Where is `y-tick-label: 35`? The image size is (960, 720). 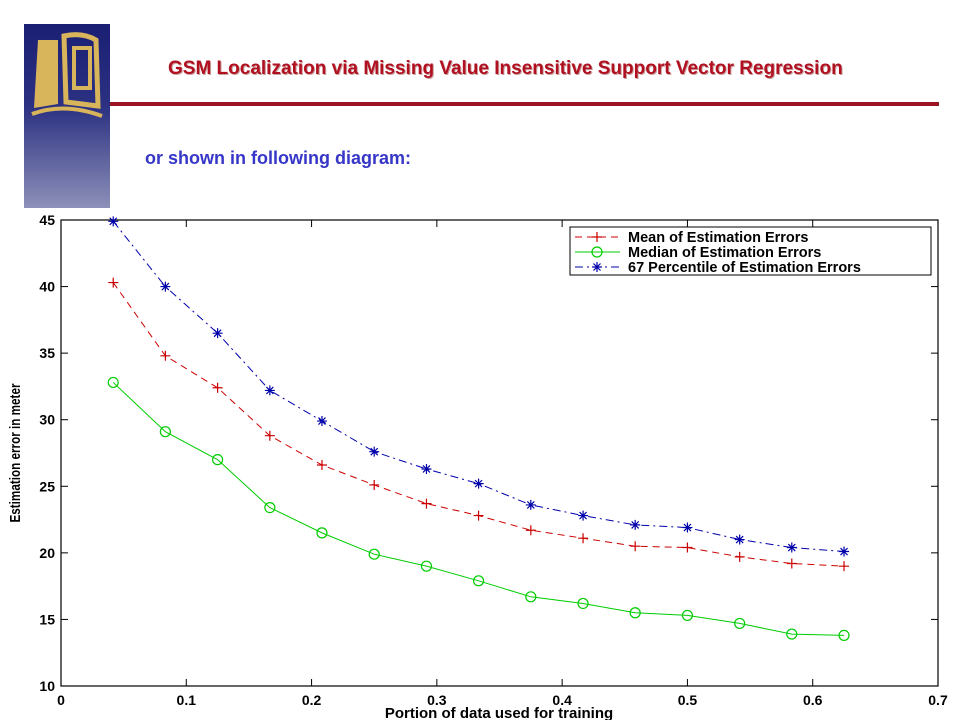 y-tick-label: 35 is located at coordinates (47, 353).